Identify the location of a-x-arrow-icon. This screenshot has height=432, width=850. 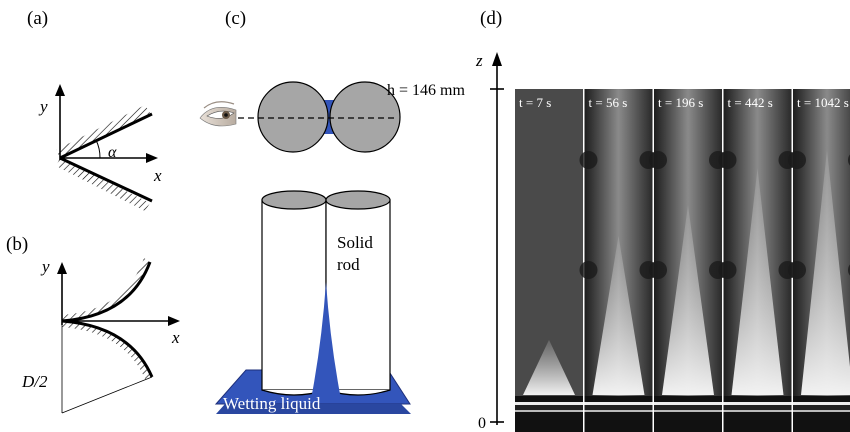
(152, 158).